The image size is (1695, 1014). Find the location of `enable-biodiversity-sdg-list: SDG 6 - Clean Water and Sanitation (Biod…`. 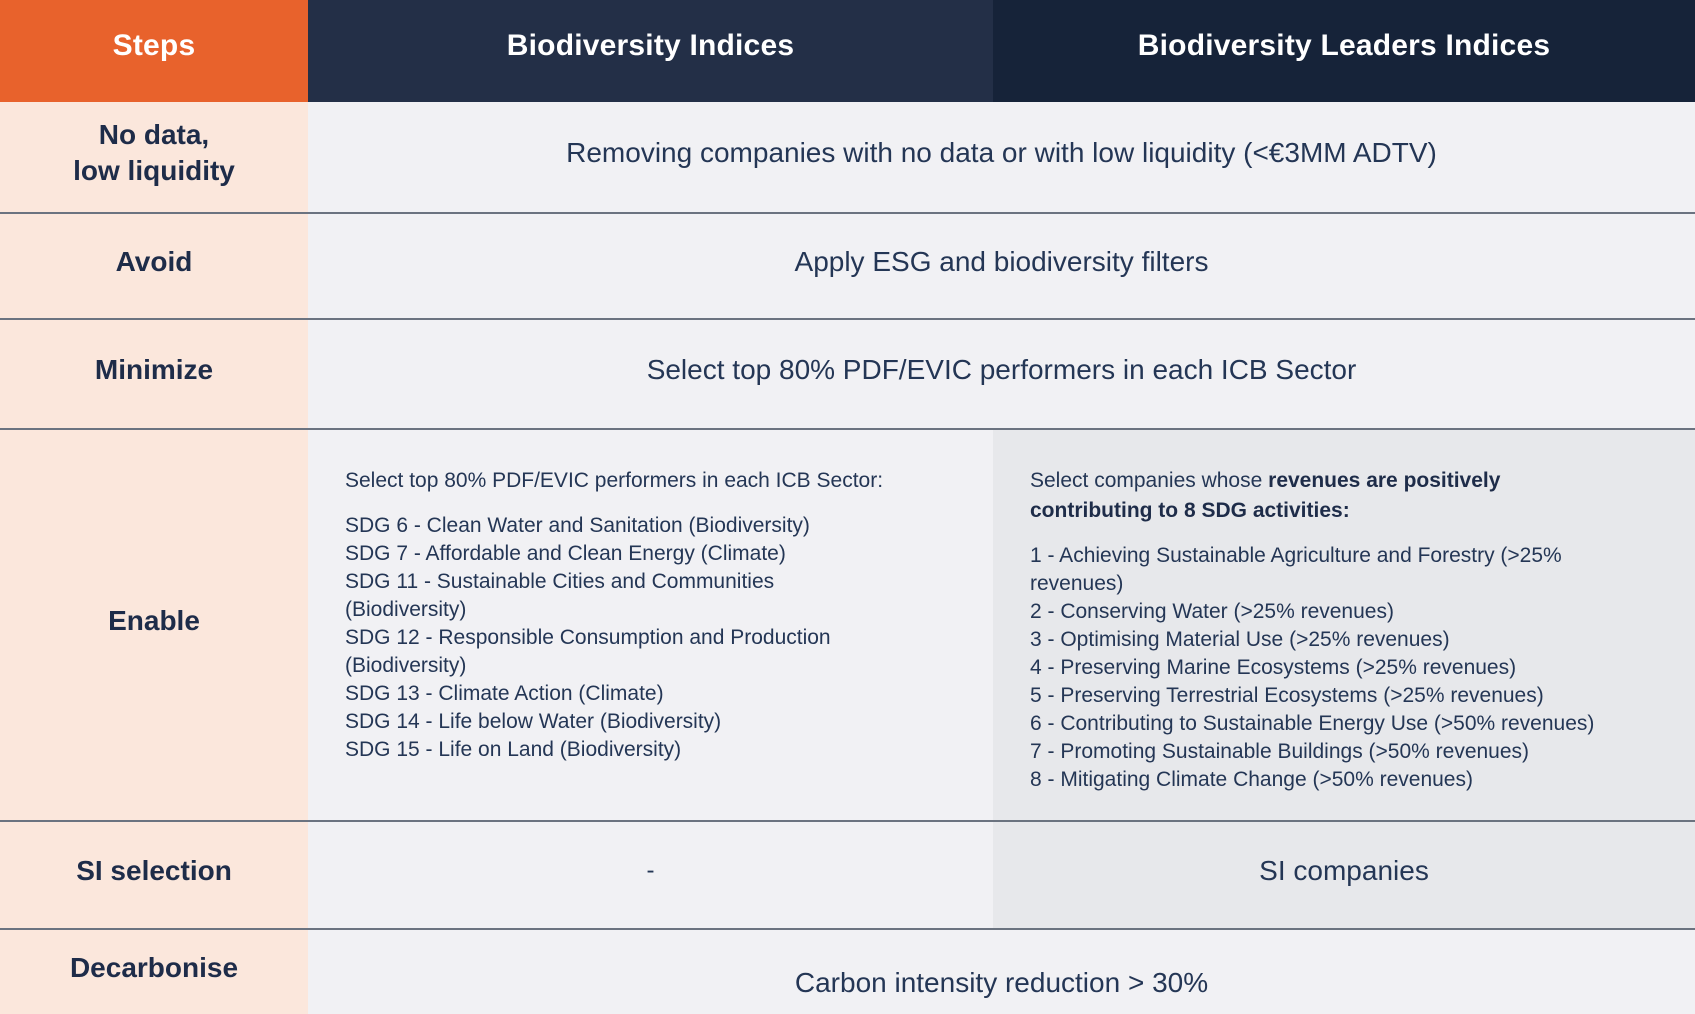

enable-biodiversity-sdg-list: SDG 6 - Clean Water and Sanitation (Biod… is located at coordinates (588, 637).